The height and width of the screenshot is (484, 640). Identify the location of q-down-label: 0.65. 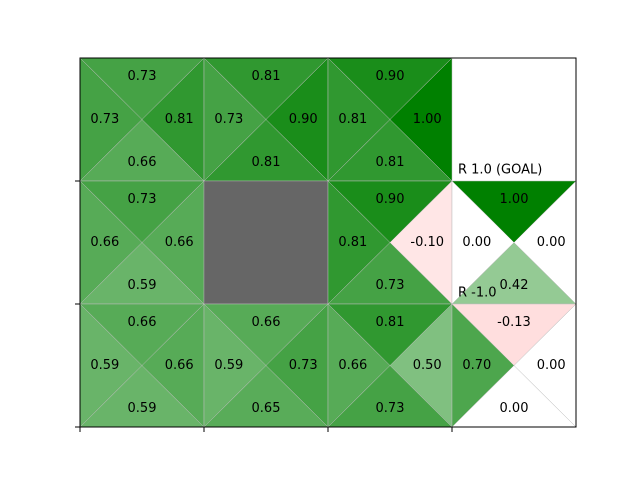
(266, 408).